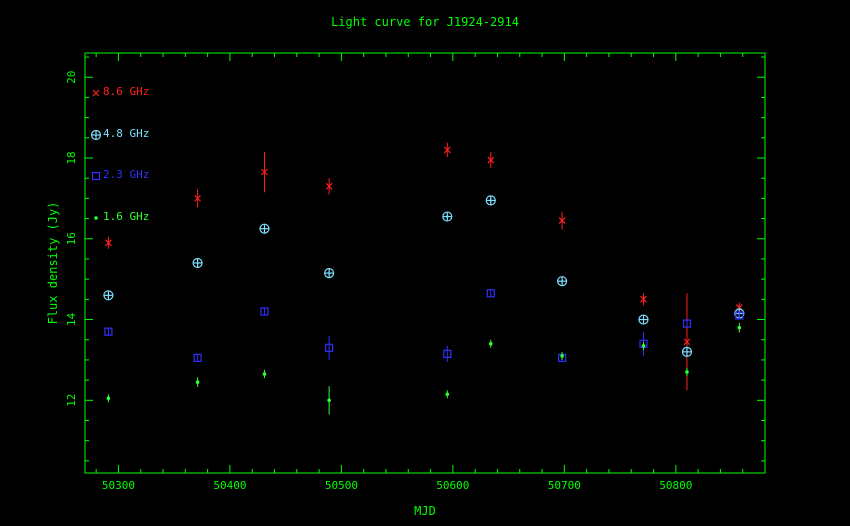  Describe the element at coordinates (452, 485) in the screenshot. I see `x-tick-label: 50600` at that location.